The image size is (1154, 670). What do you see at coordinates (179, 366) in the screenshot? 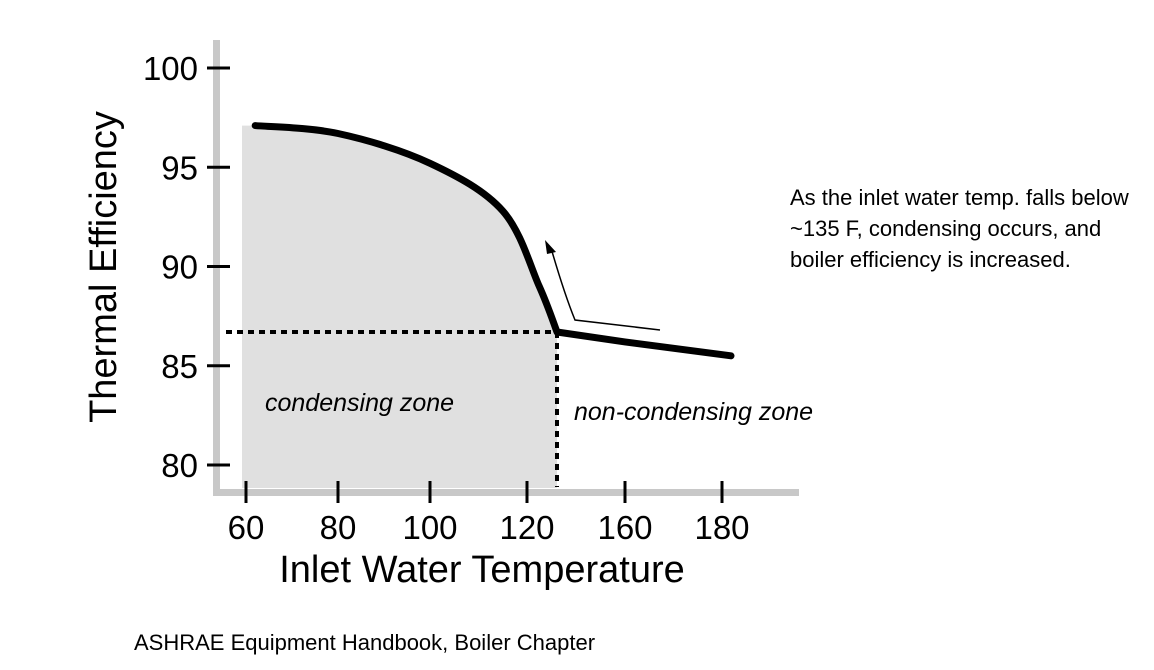
I see `y-tick-label: 85` at bounding box center [179, 366].